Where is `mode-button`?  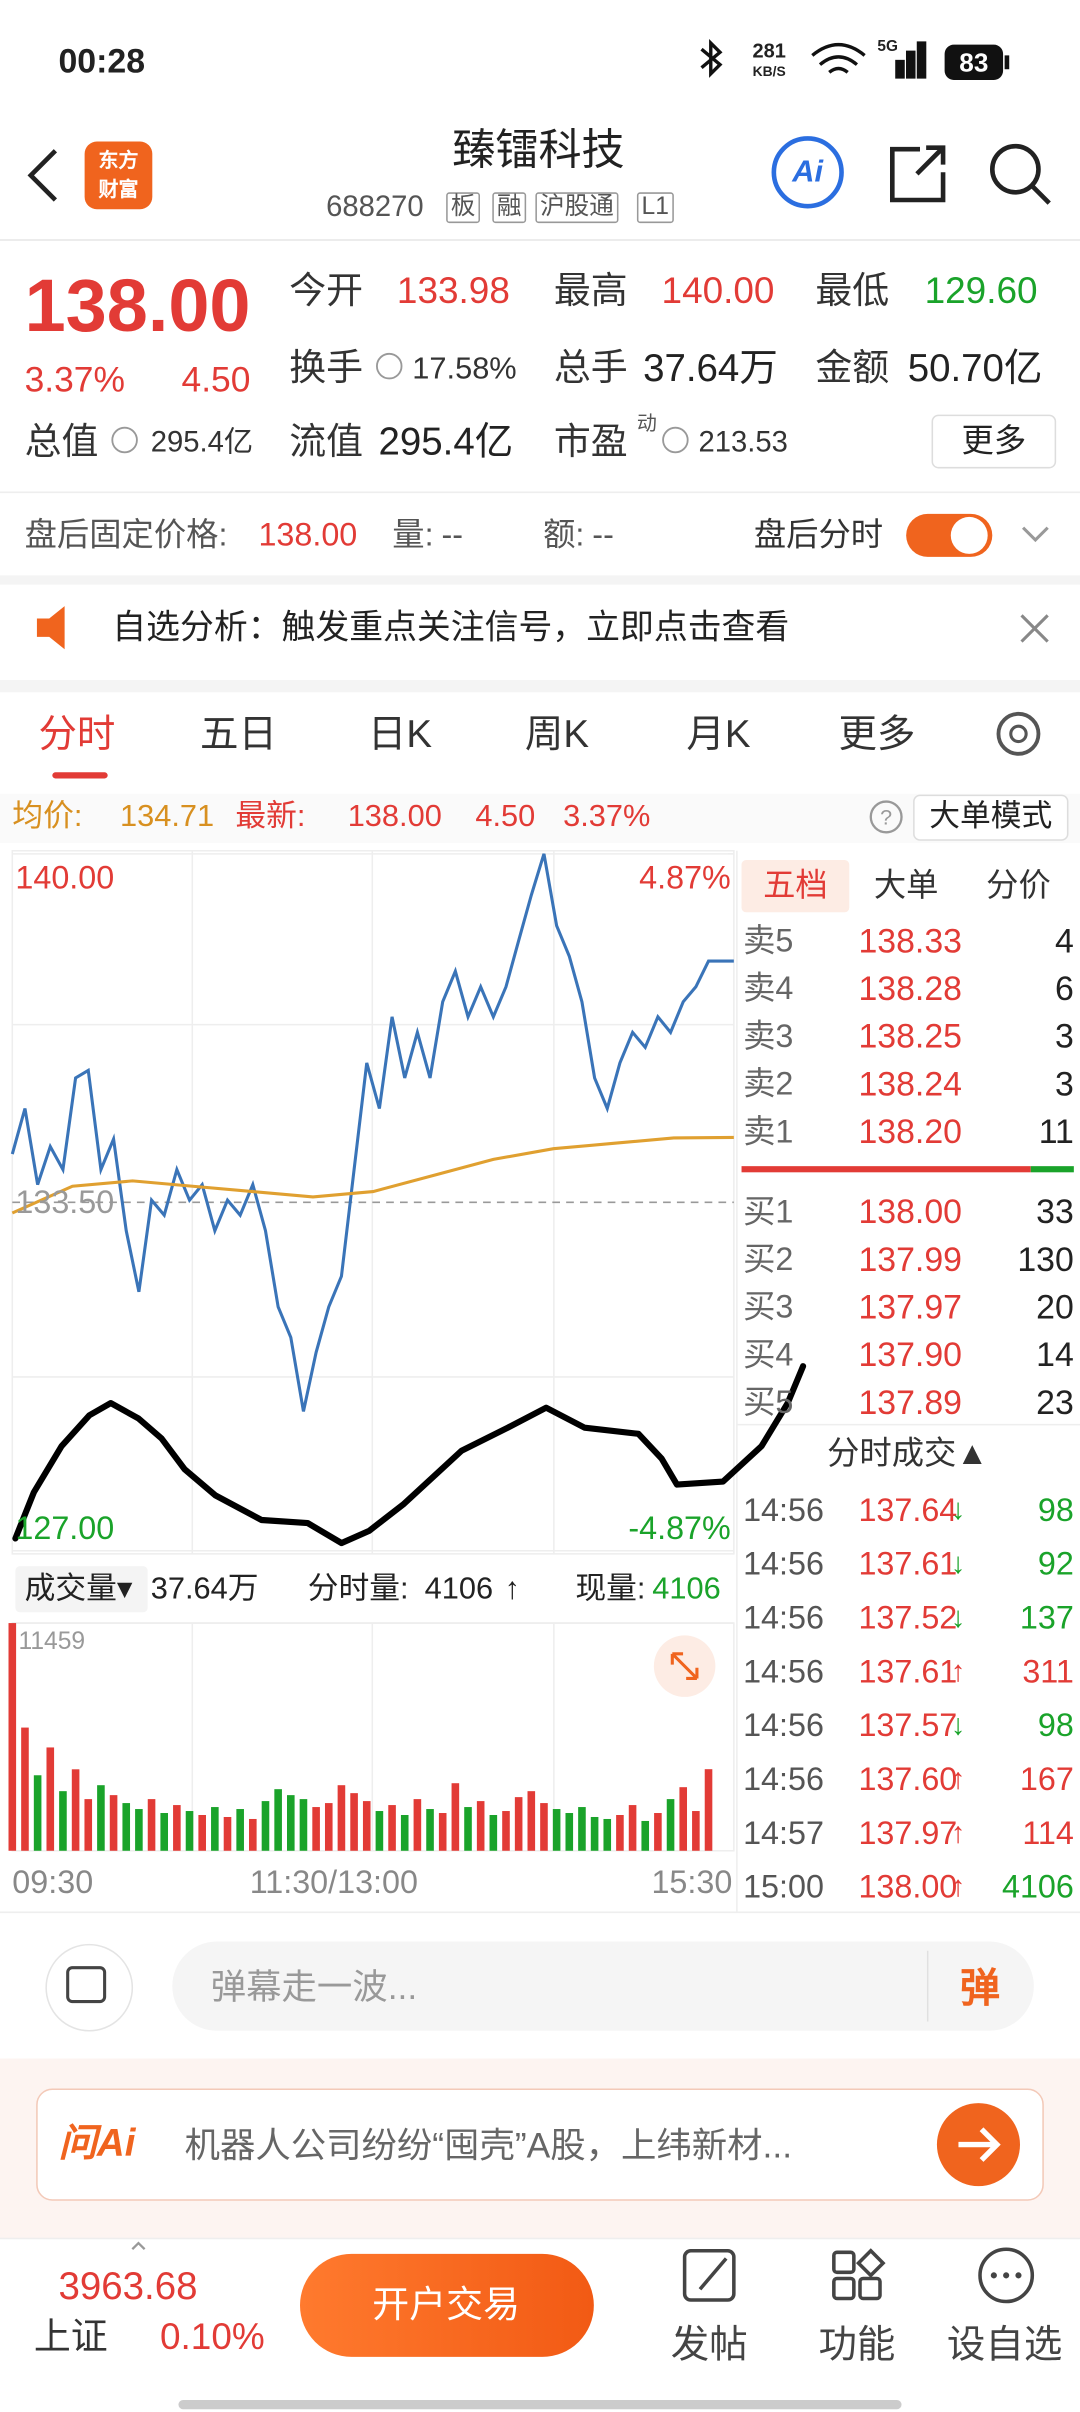
mode-button is located at coordinates (991, 817).